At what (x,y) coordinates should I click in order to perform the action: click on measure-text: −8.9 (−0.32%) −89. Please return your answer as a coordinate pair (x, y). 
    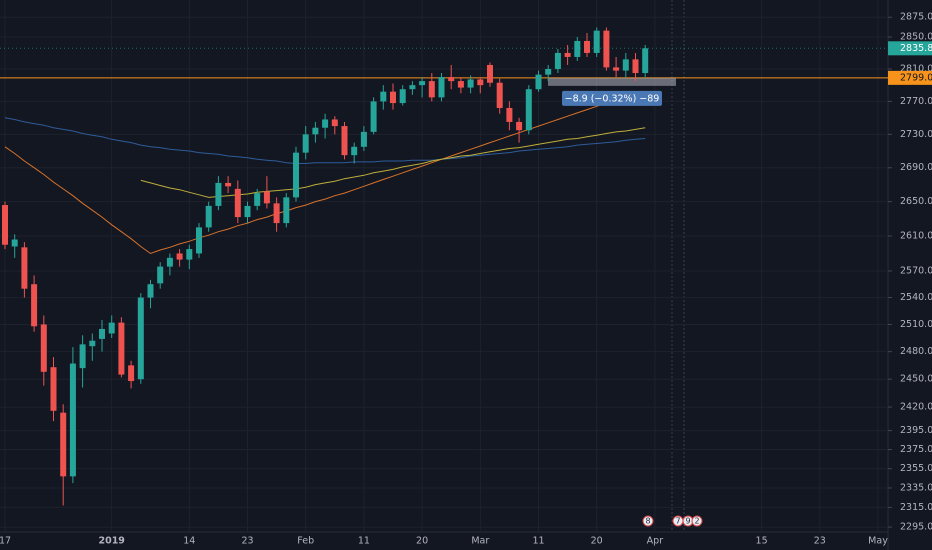
    Looking at the image, I should click on (612, 98).